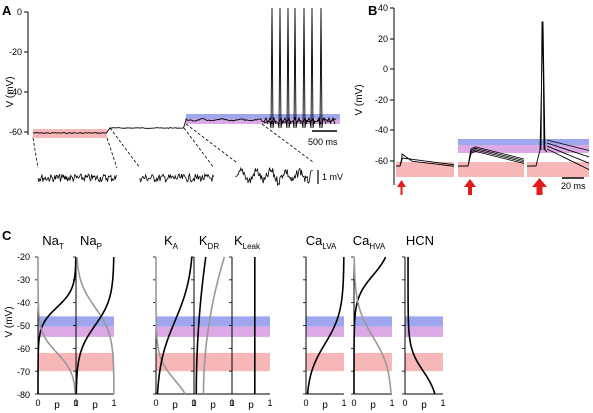 The width and height of the screenshot is (593, 413). I want to click on panel-a-spikes, so click(299, 120).